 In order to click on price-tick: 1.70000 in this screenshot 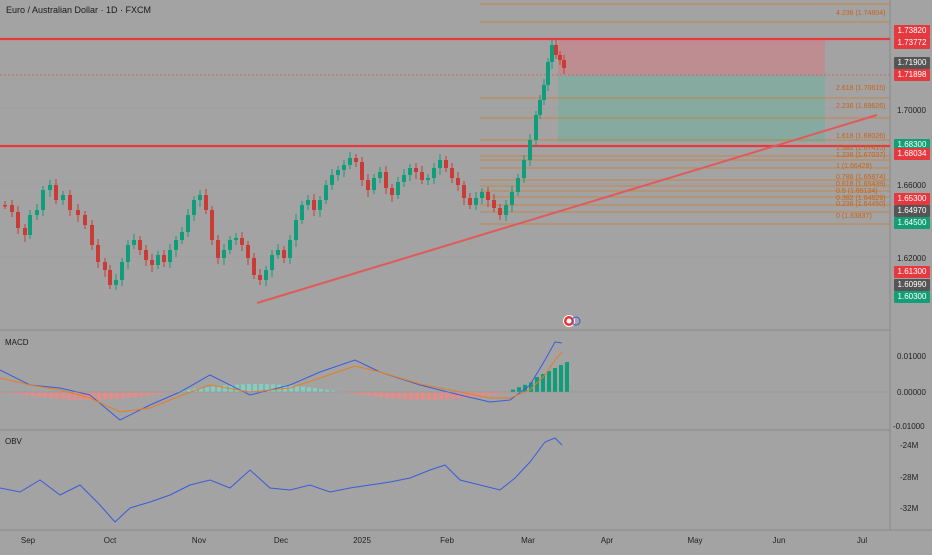, I will do `click(911, 110)`.